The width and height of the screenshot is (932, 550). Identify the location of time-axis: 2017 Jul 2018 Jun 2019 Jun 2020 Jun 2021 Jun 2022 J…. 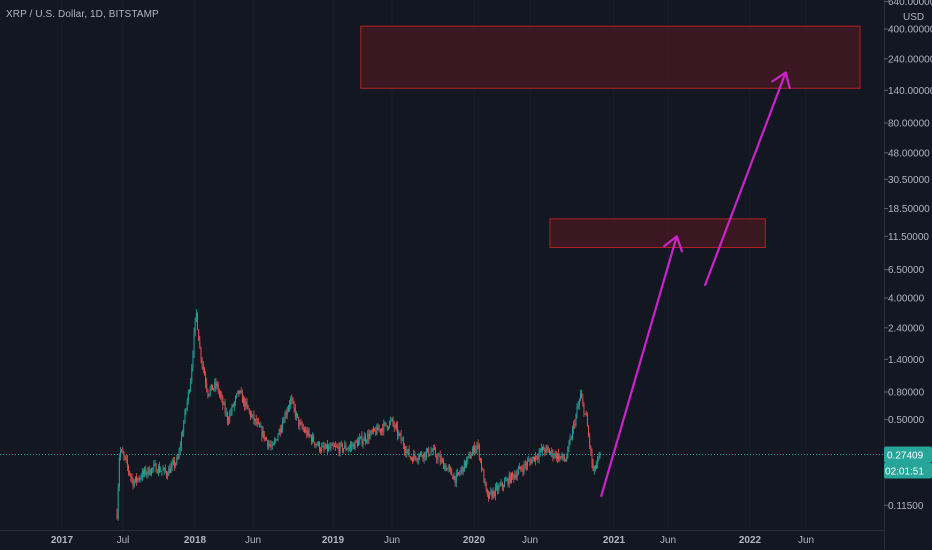
(432, 540).